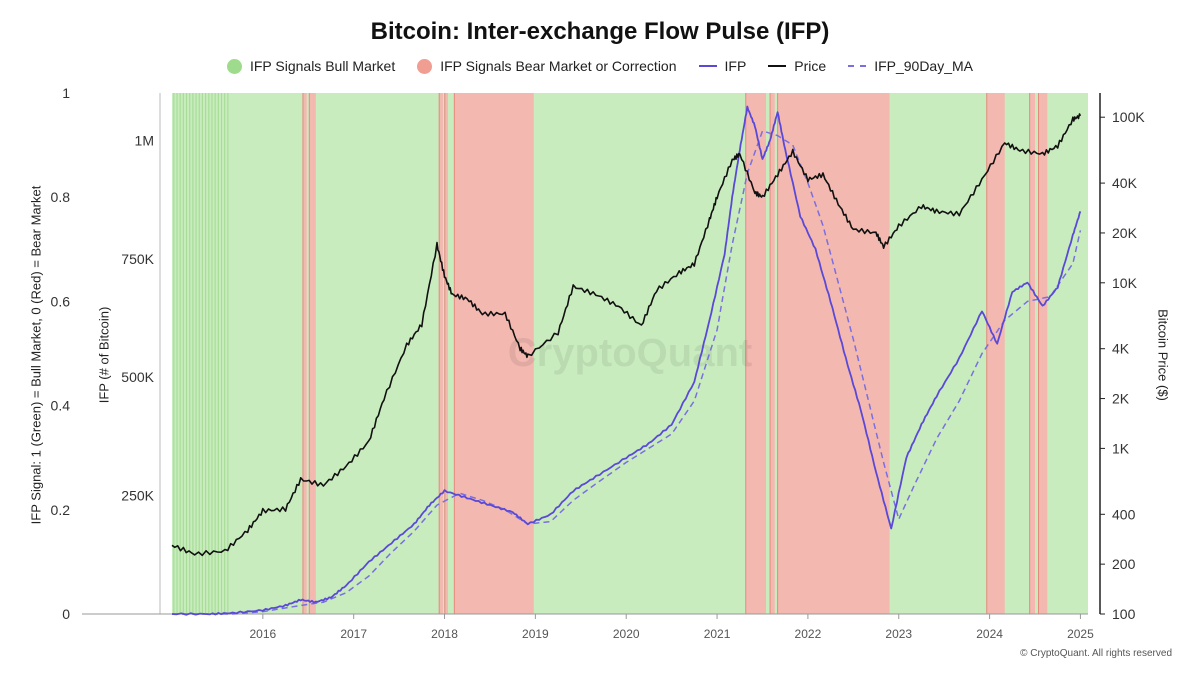 This screenshot has width=1200, height=675. I want to click on ifp-tick-label: 250K, so click(137, 496).